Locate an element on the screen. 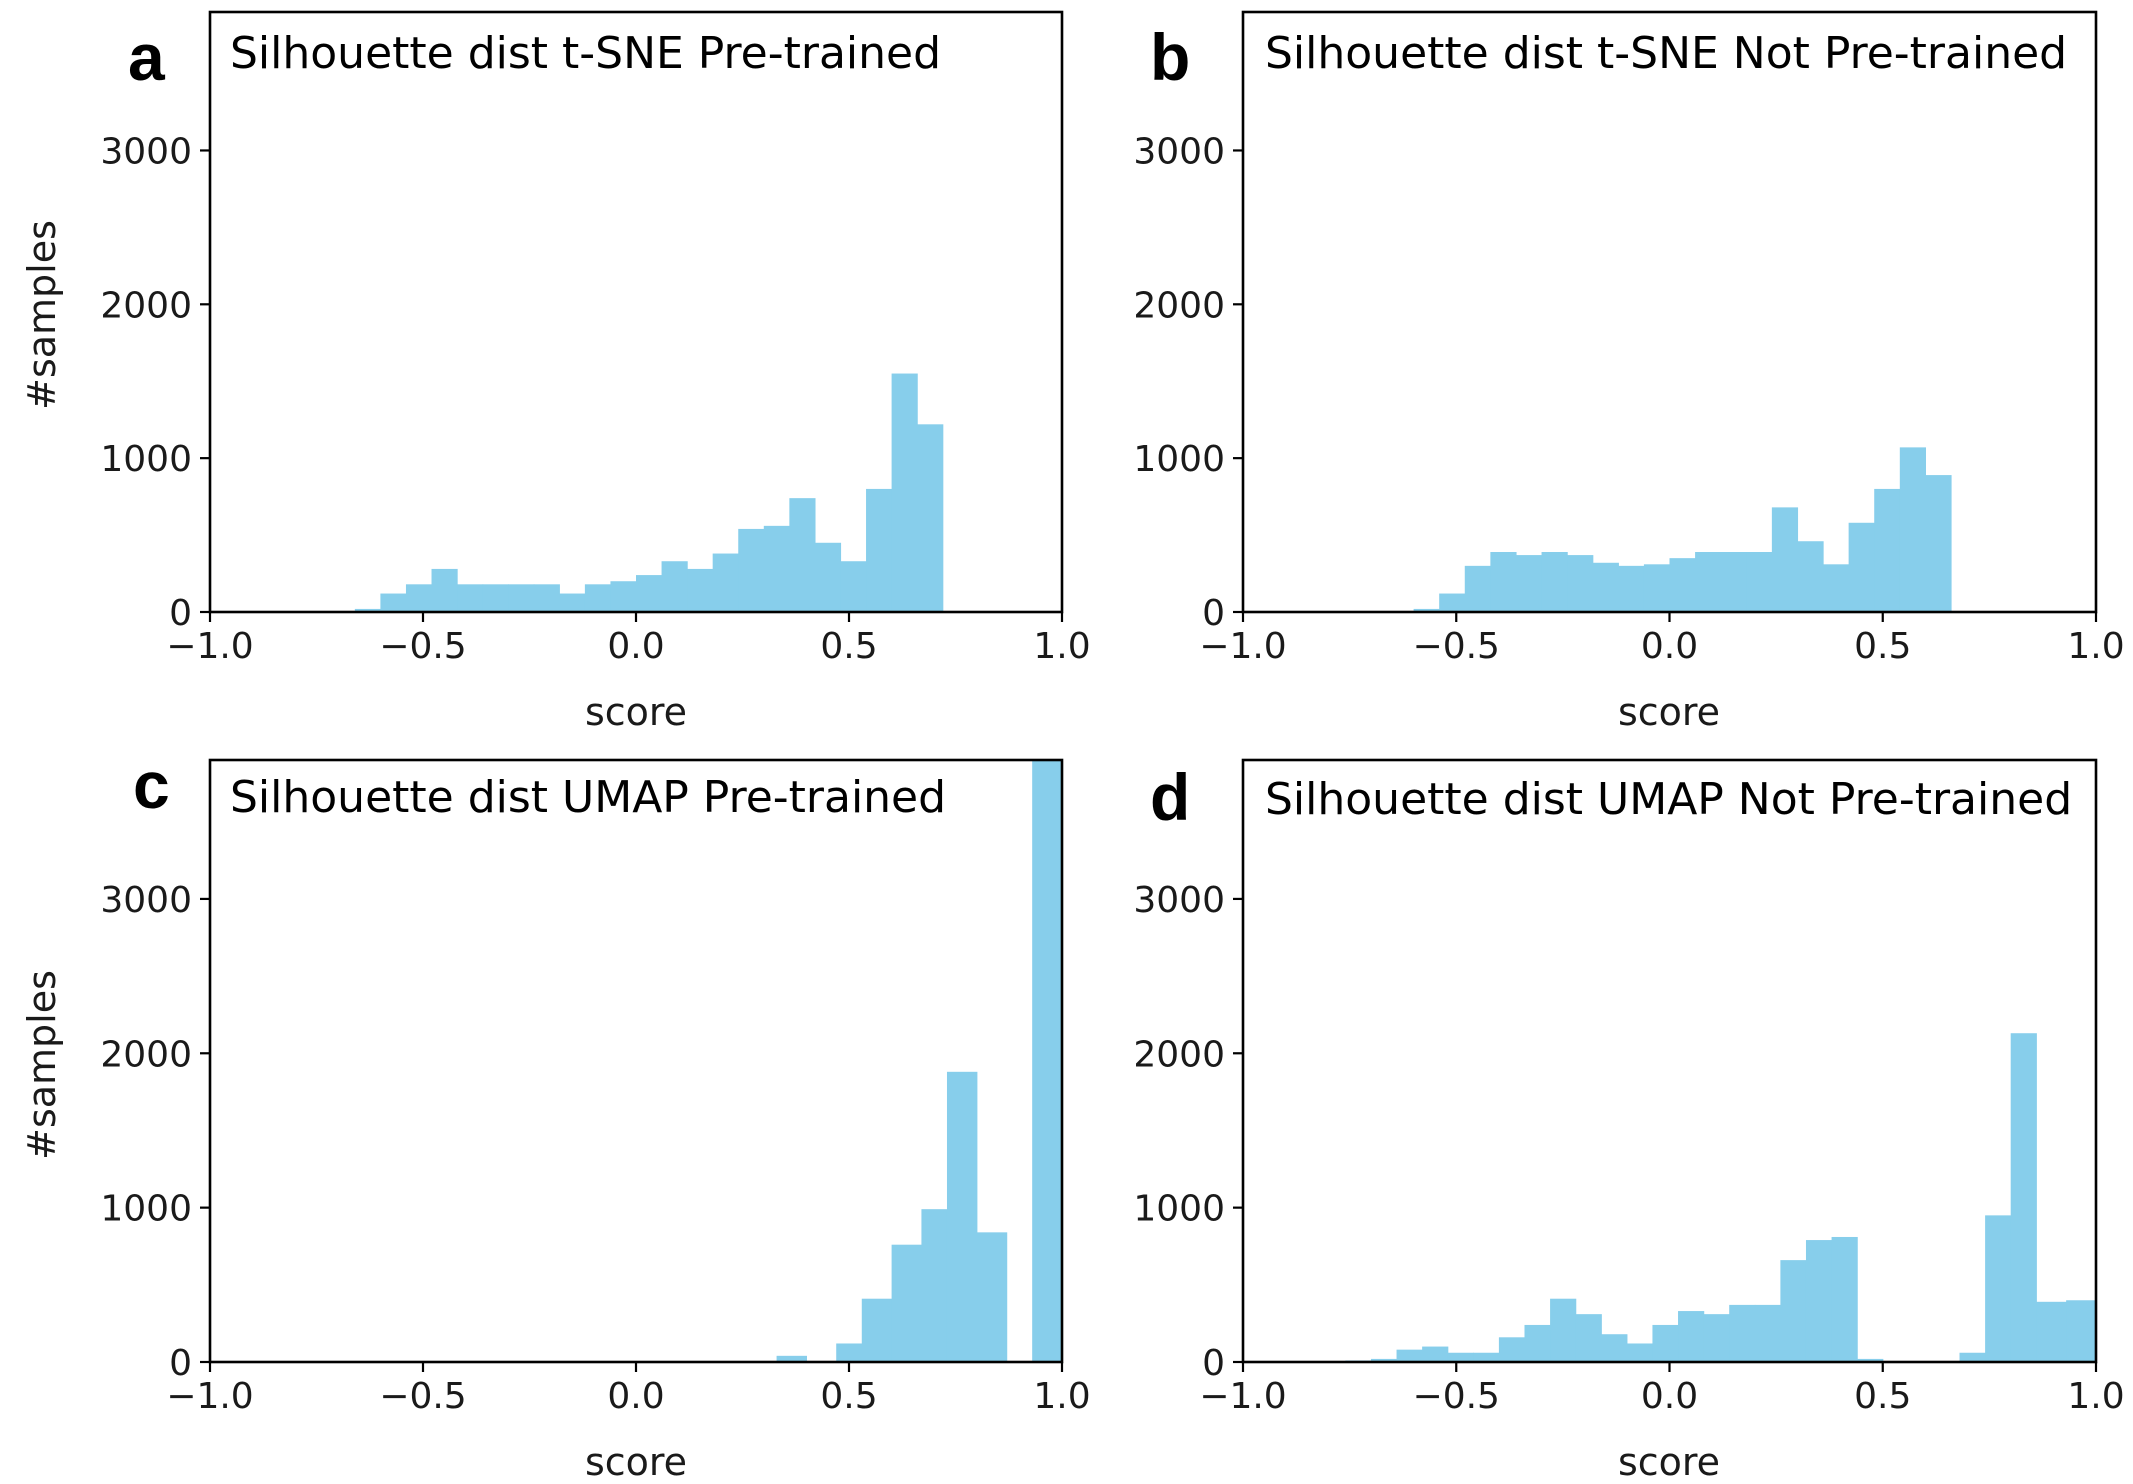  x-axis-label-d: score is located at coordinates (1669, 1462).